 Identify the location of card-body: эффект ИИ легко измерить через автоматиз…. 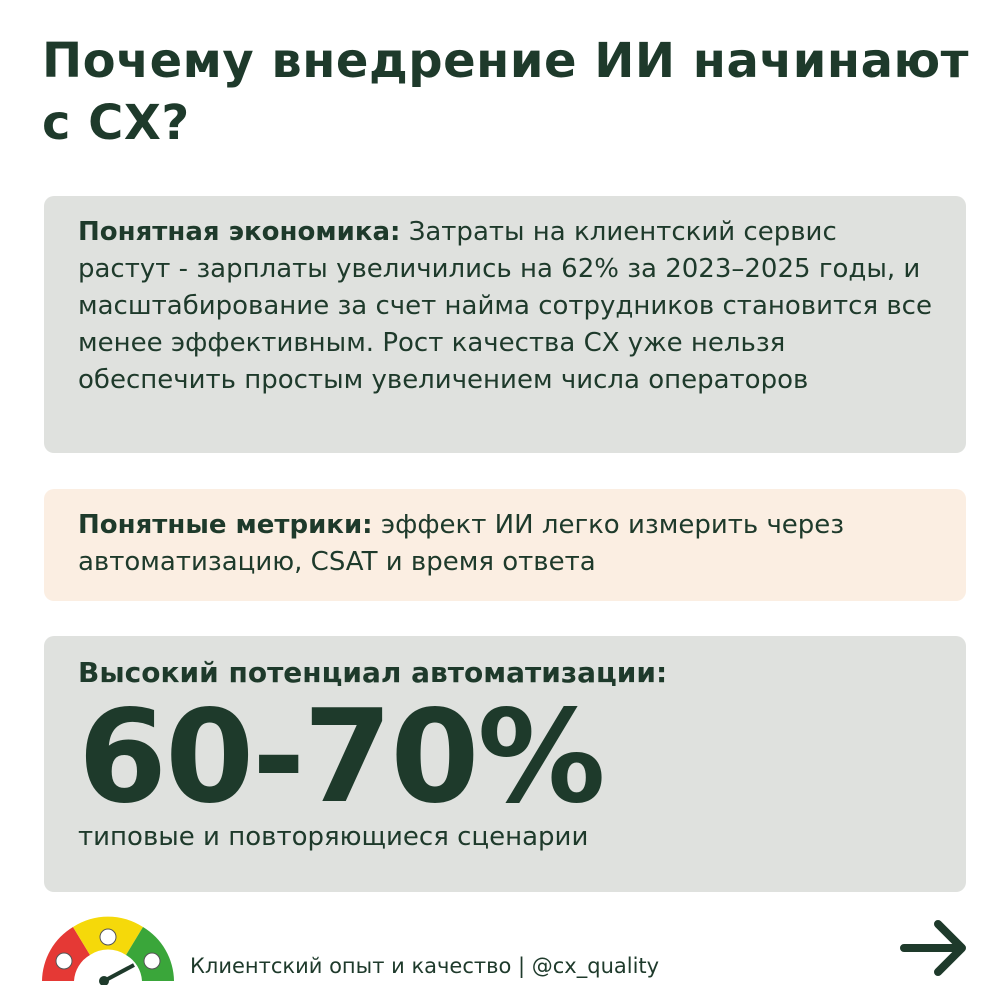
(461, 543).